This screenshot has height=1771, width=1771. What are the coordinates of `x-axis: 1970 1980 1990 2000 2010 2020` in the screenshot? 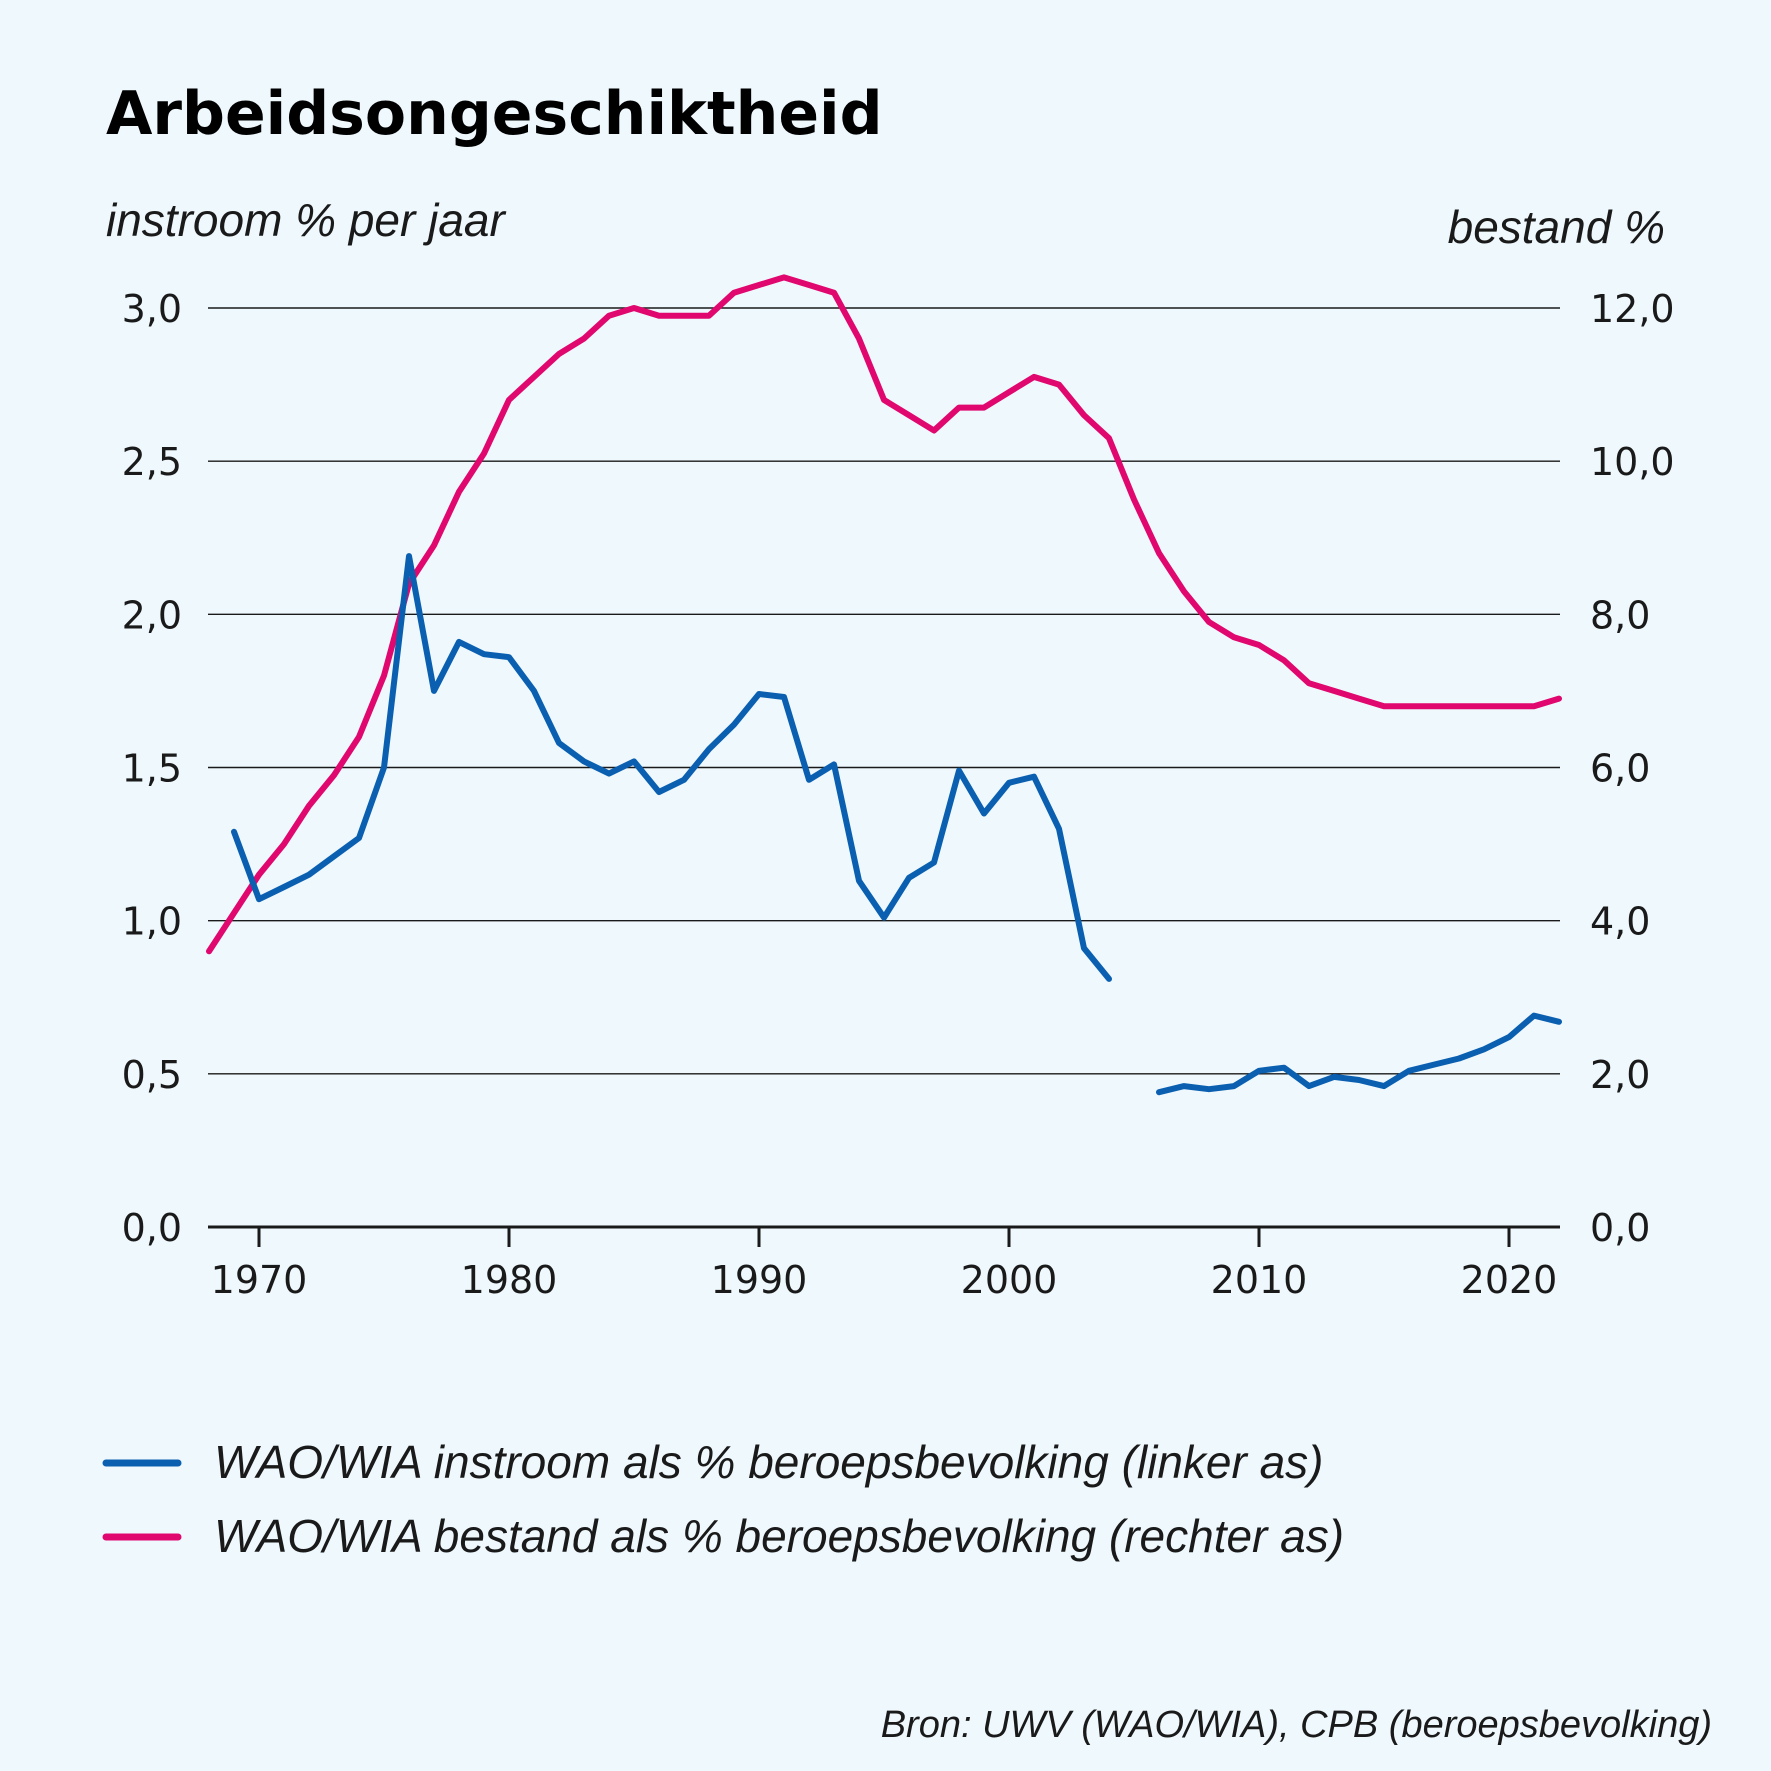 It's located at (884, 1264).